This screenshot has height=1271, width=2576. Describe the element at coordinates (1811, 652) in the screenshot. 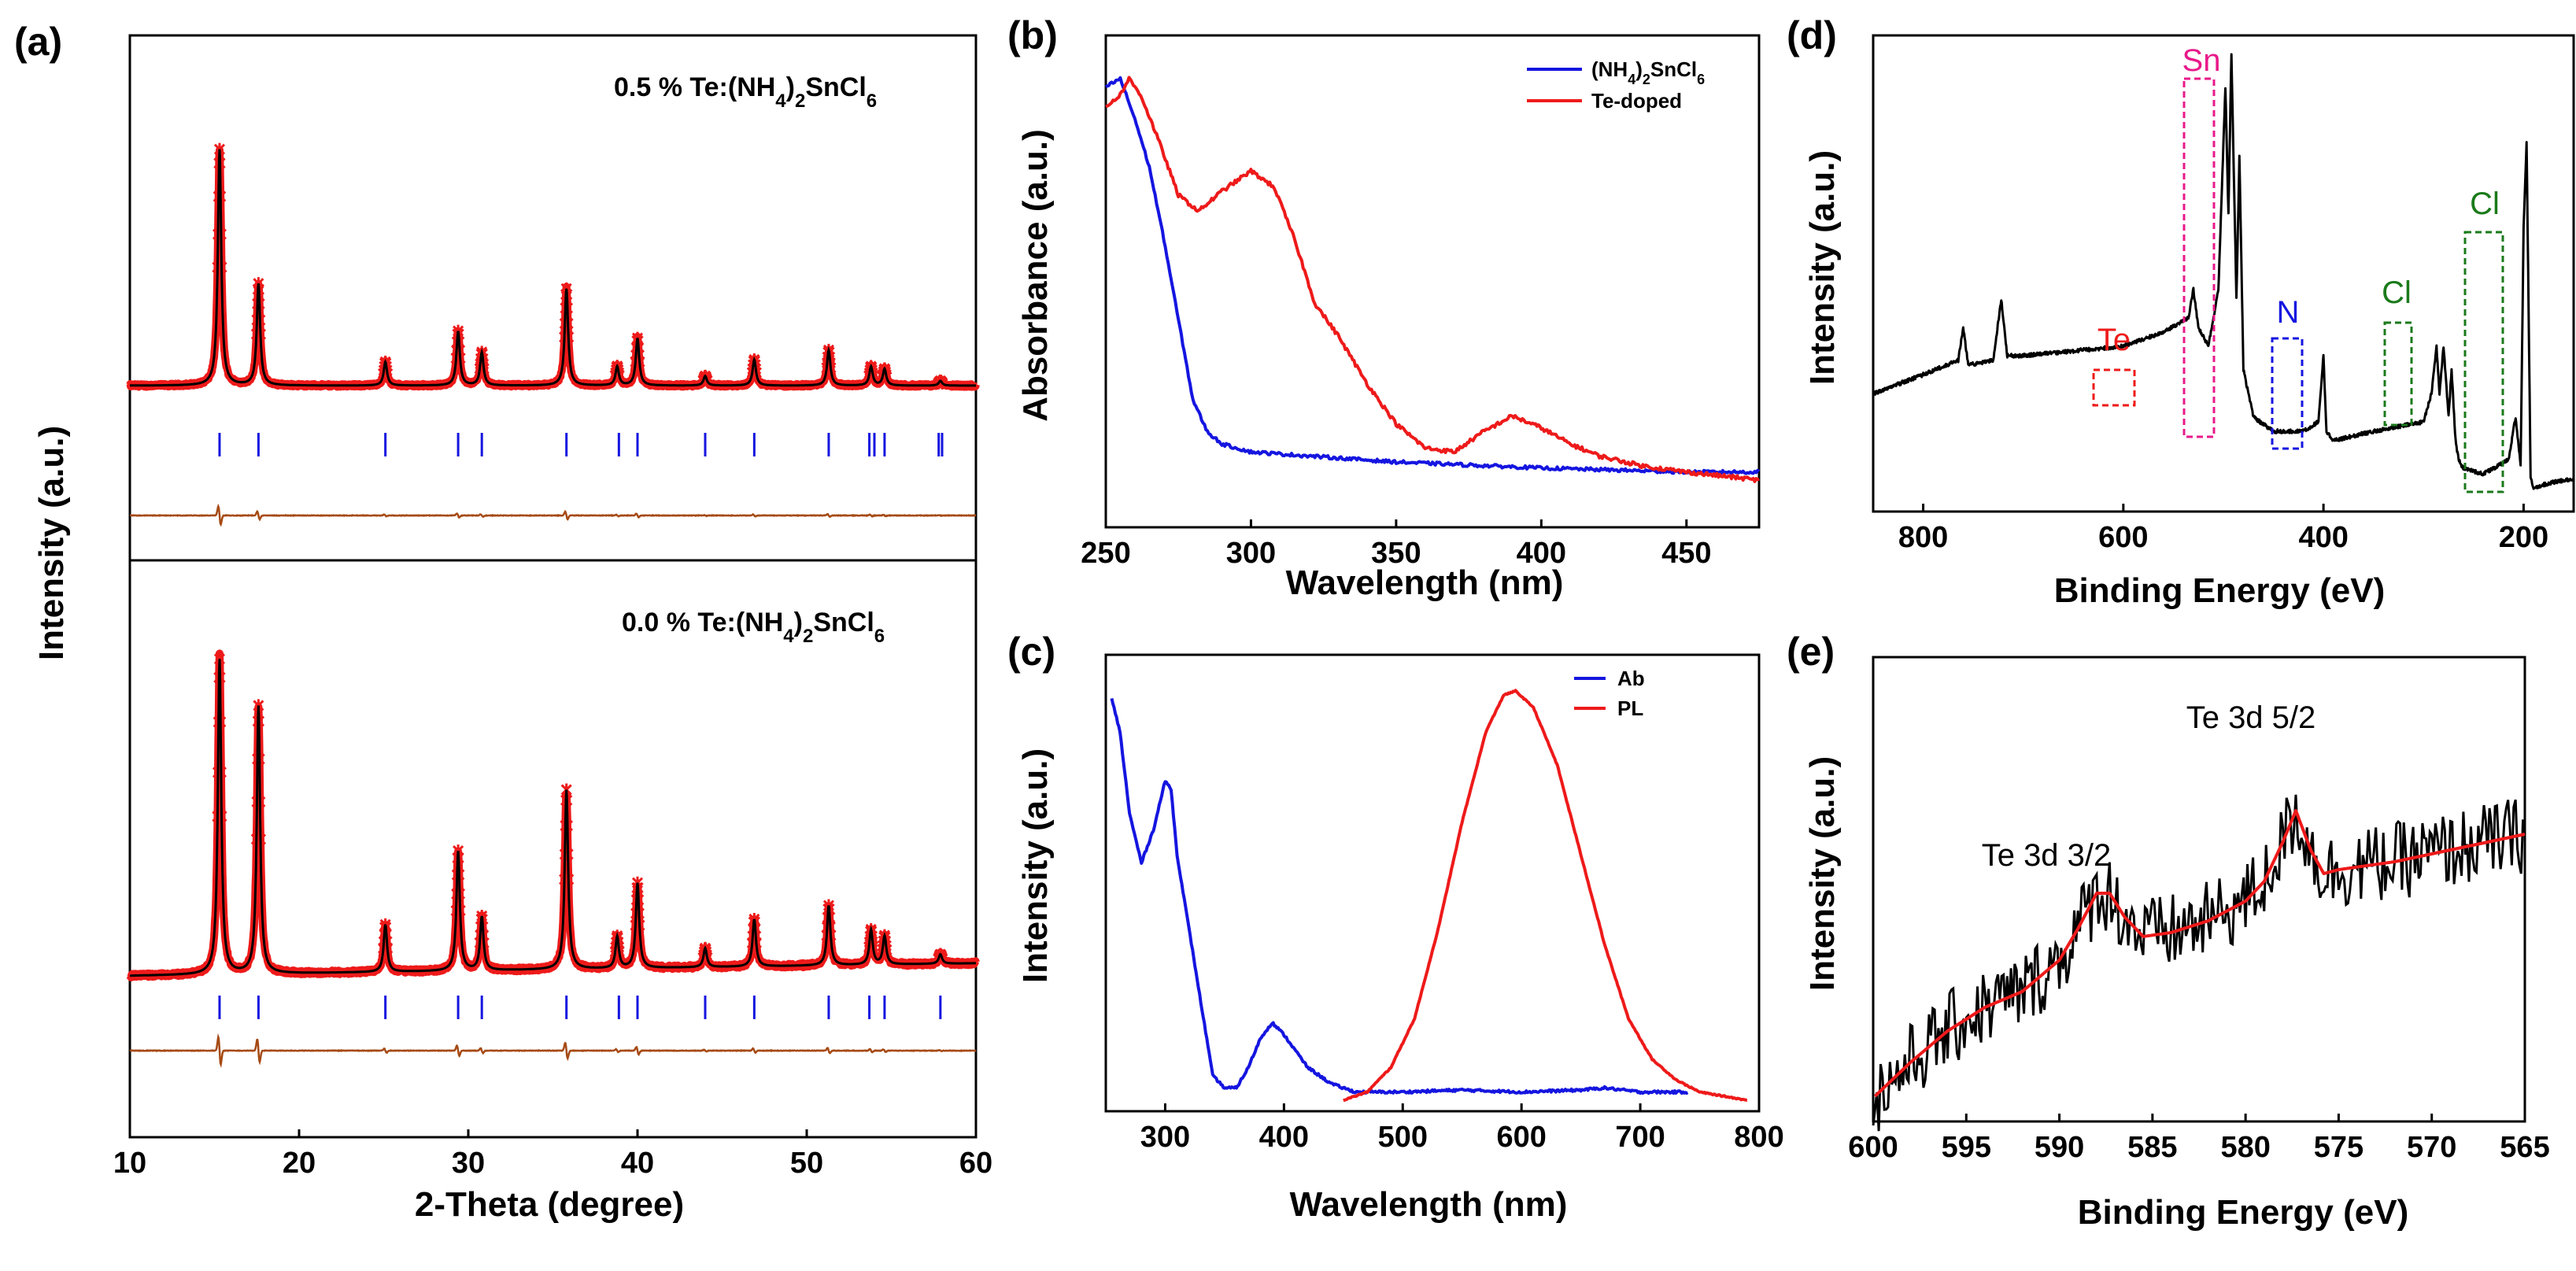

I see `panel-e-label: (e)` at that location.